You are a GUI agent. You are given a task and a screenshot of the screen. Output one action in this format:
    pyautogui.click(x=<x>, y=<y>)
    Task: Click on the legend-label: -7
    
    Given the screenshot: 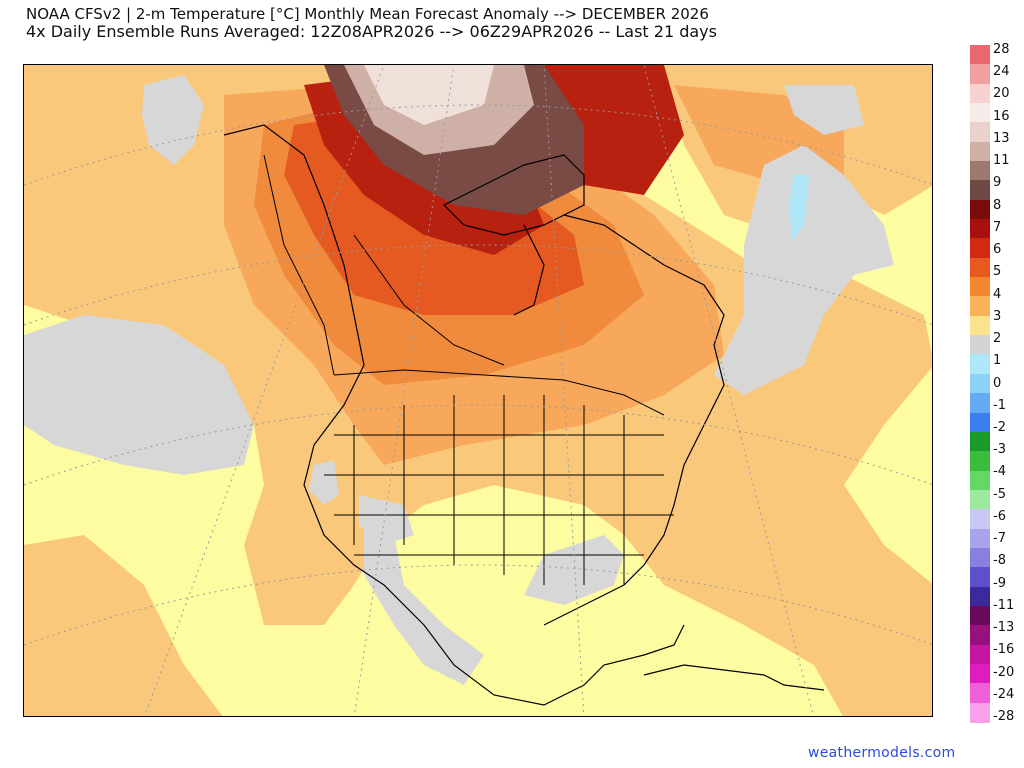 What is the action you would take?
    pyautogui.click(x=999, y=539)
    